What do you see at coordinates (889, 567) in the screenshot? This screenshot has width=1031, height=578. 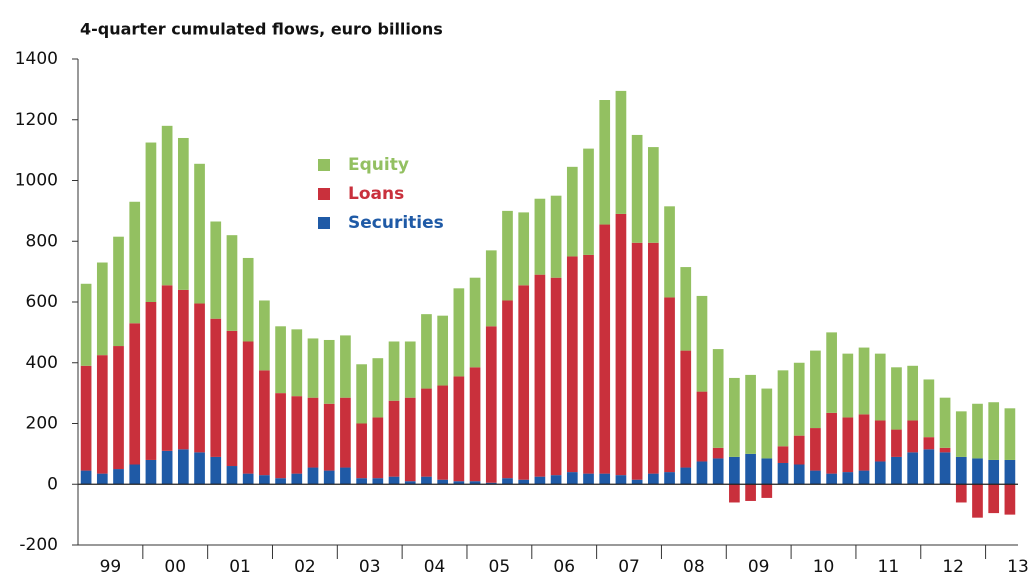 I see `x-tick-label: 11` at bounding box center [889, 567].